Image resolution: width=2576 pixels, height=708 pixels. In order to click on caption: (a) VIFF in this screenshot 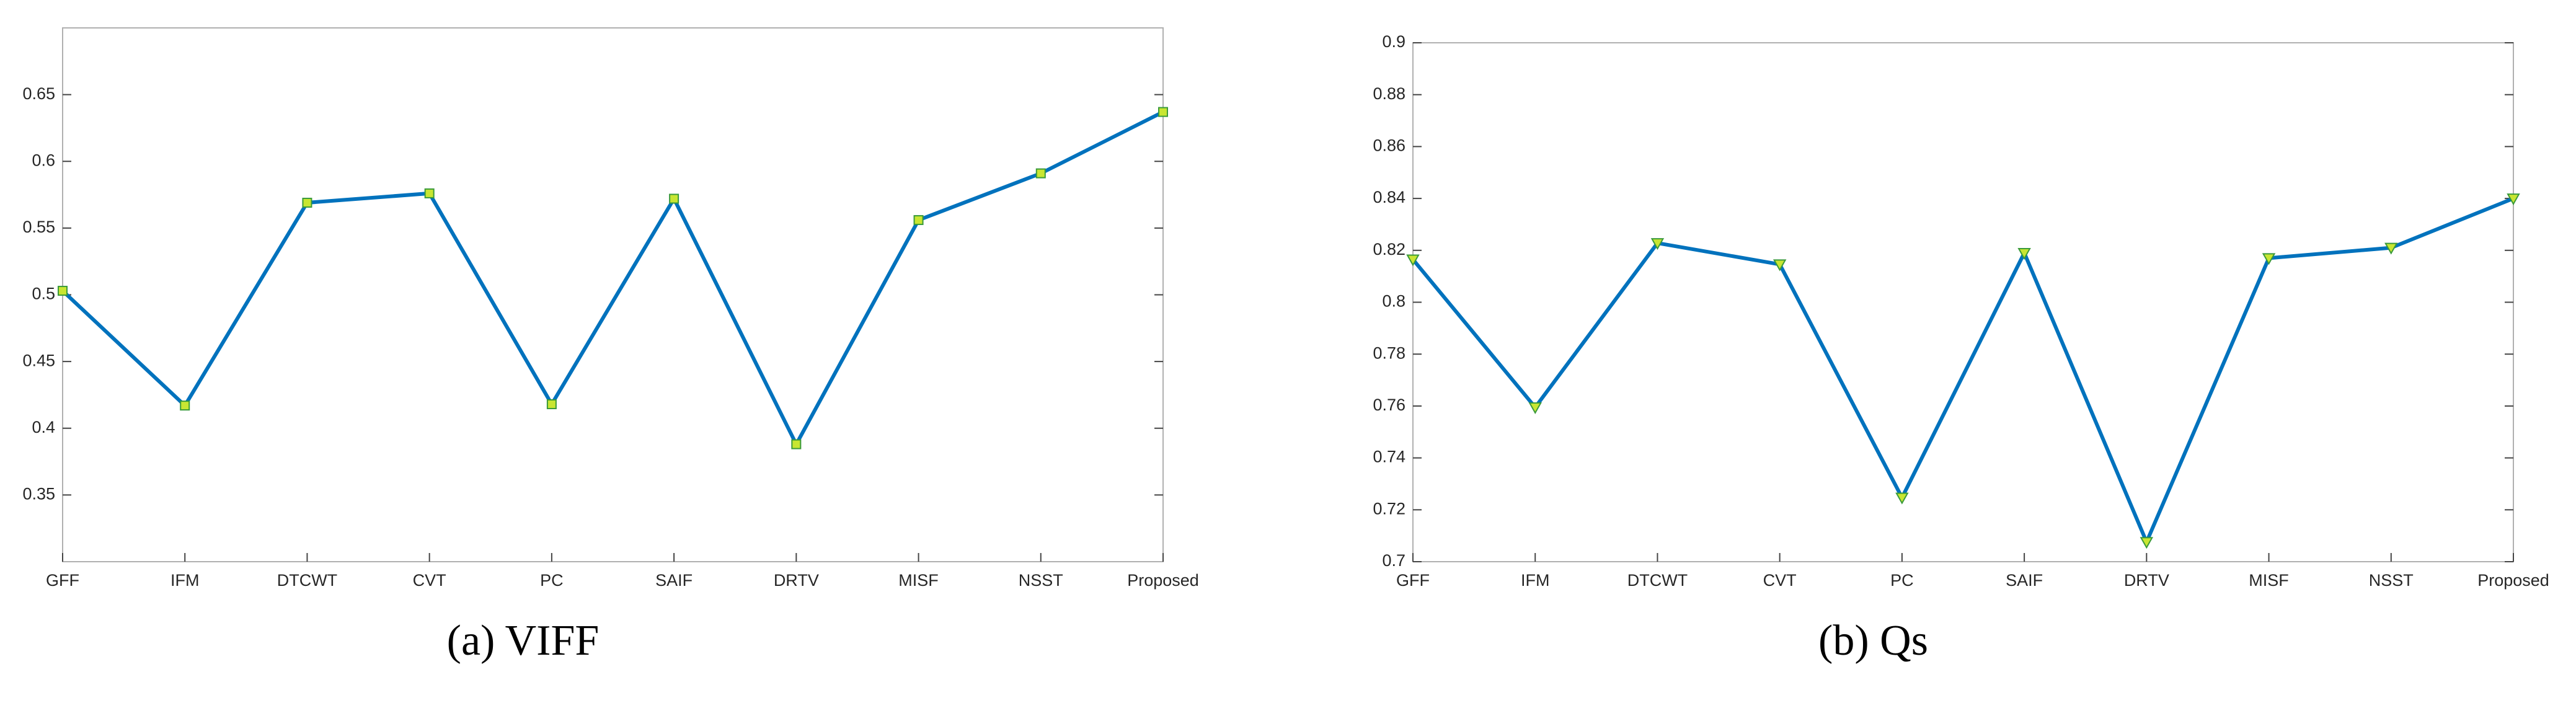, I will do `click(523, 641)`.